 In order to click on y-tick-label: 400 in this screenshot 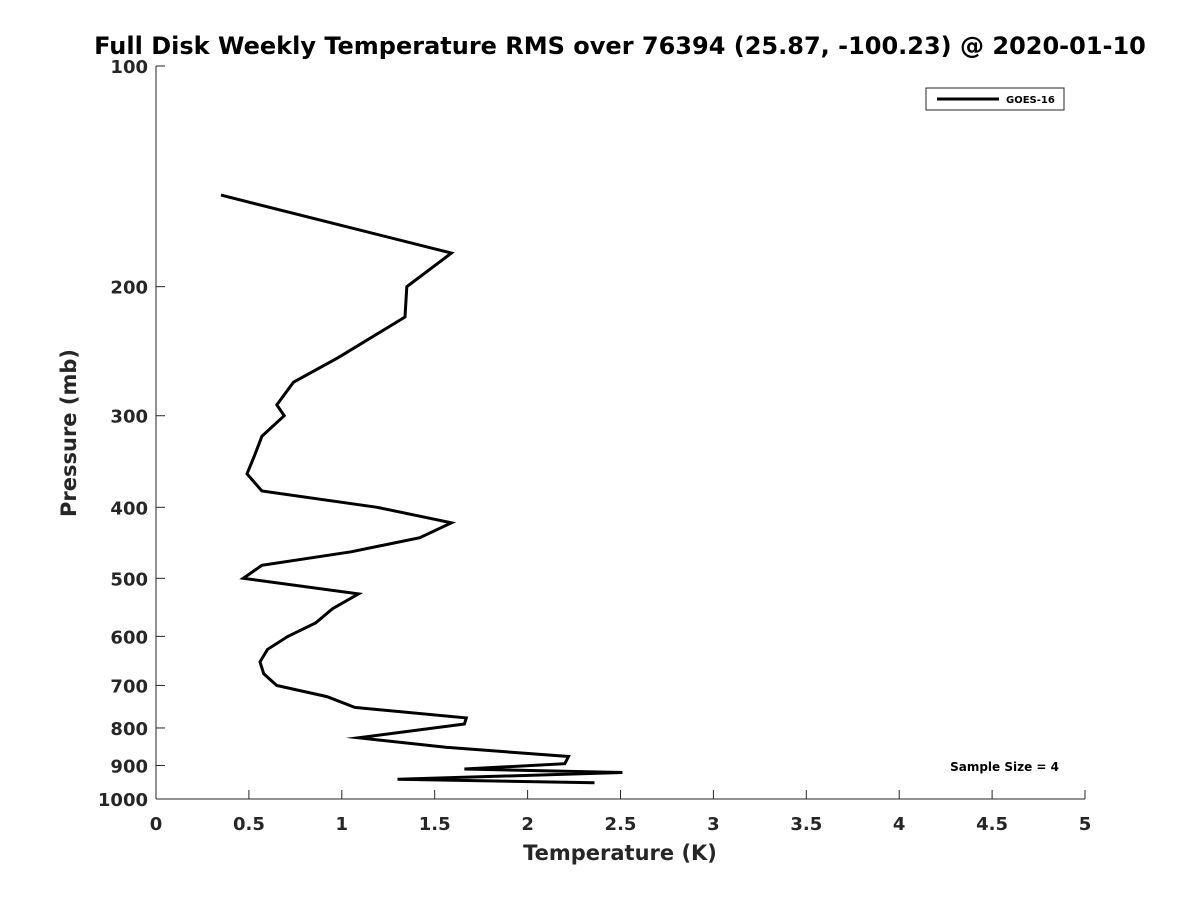, I will do `click(129, 508)`.